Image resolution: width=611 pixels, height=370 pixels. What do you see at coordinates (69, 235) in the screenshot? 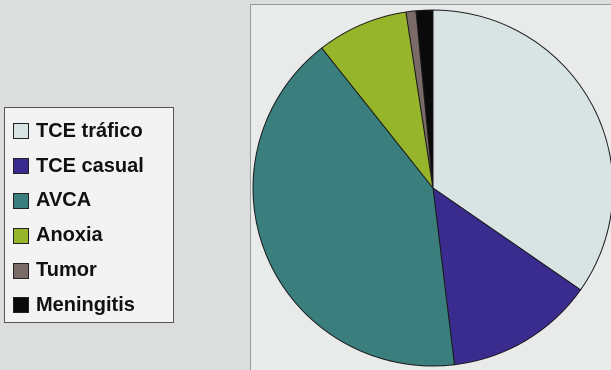
I see `legend-label: Anoxia` at bounding box center [69, 235].